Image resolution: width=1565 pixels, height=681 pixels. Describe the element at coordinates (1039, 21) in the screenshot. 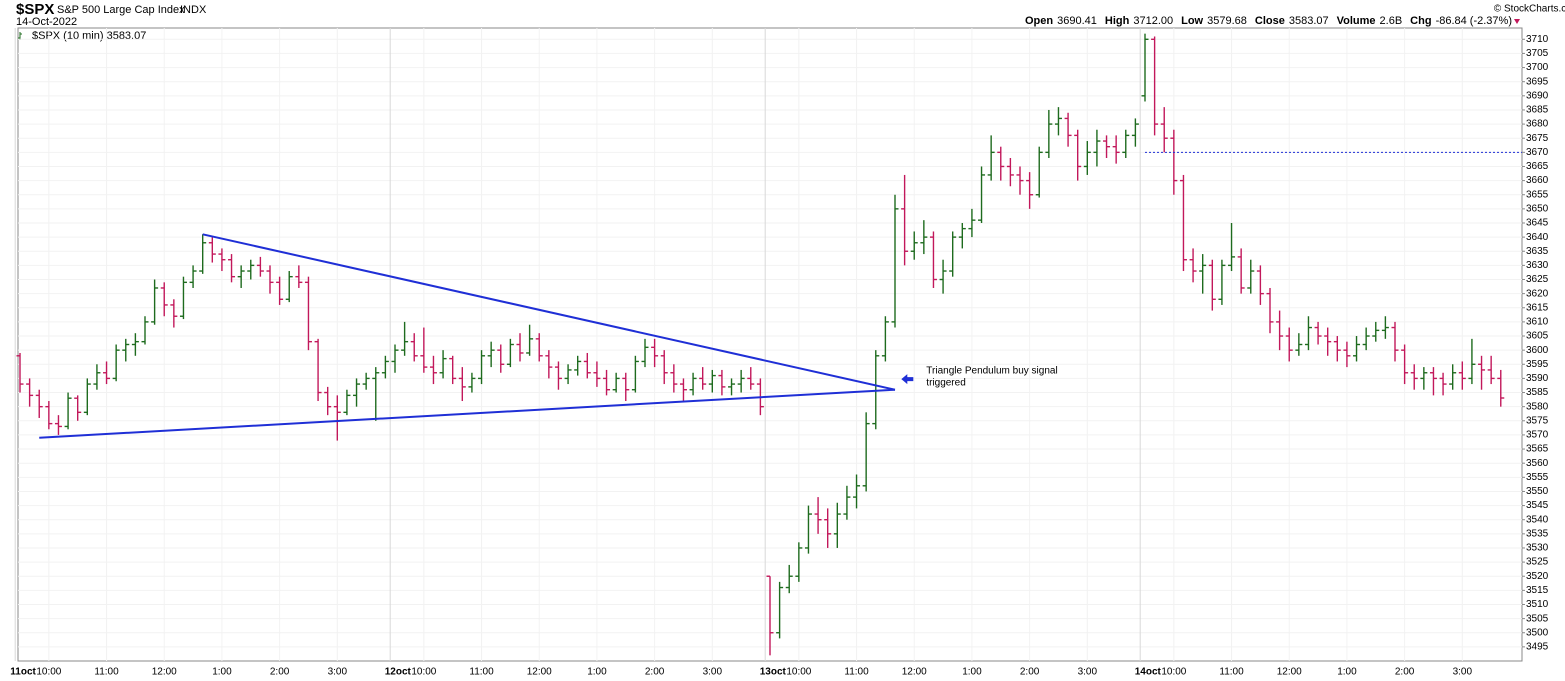

I see `quote-label: Open` at that location.